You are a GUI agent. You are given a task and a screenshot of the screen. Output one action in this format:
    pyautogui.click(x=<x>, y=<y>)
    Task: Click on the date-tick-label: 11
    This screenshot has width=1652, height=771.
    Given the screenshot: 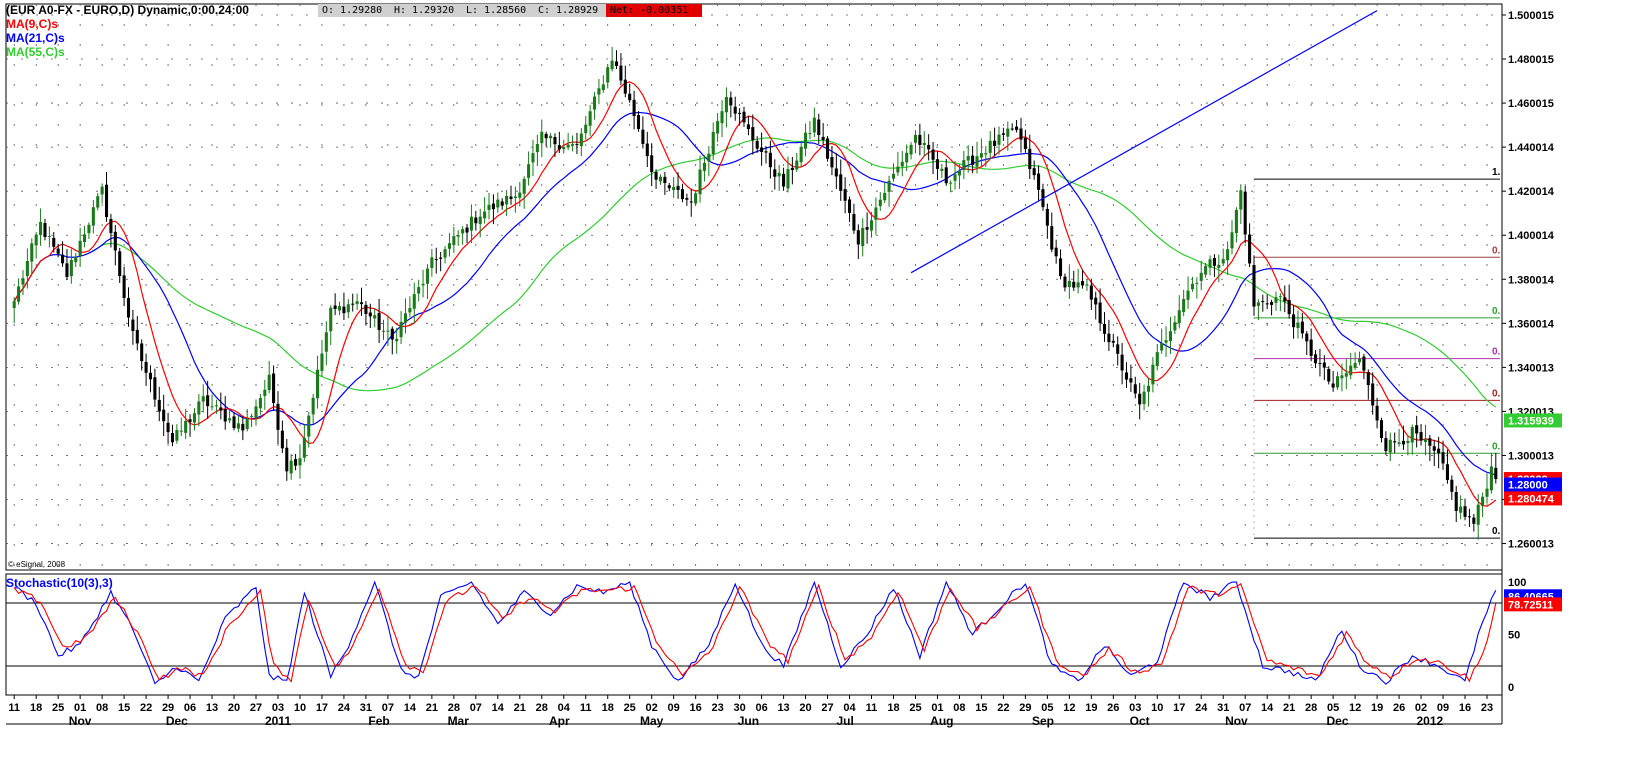 What is the action you would take?
    pyautogui.click(x=586, y=708)
    